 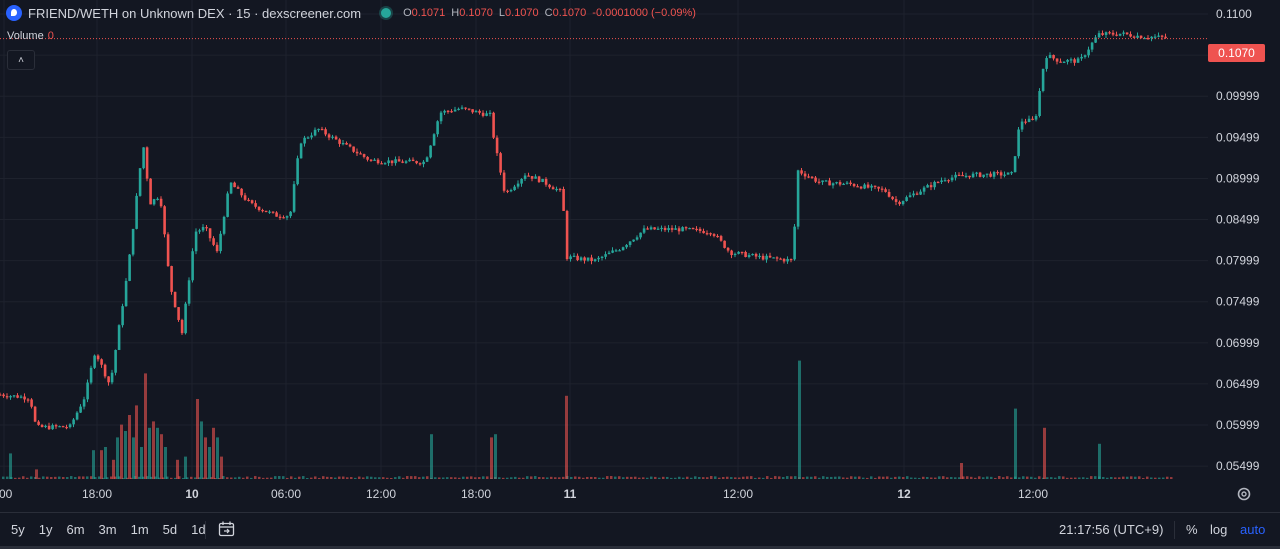 I want to click on range-1y: 1y, so click(x=45, y=529).